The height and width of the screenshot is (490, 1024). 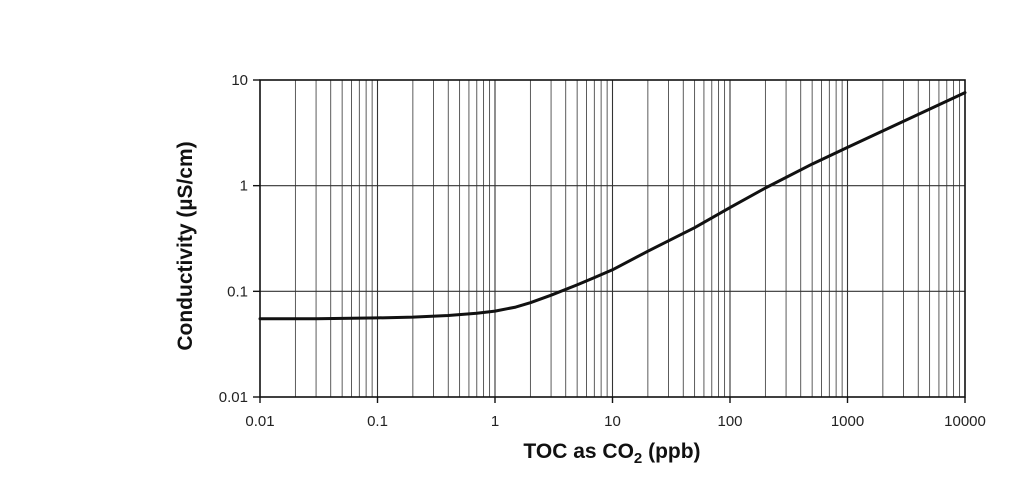 What do you see at coordinates (377, 421) in the screenshot?
I see `x-tick-label: 0.1` at bounding box center [377, 421].